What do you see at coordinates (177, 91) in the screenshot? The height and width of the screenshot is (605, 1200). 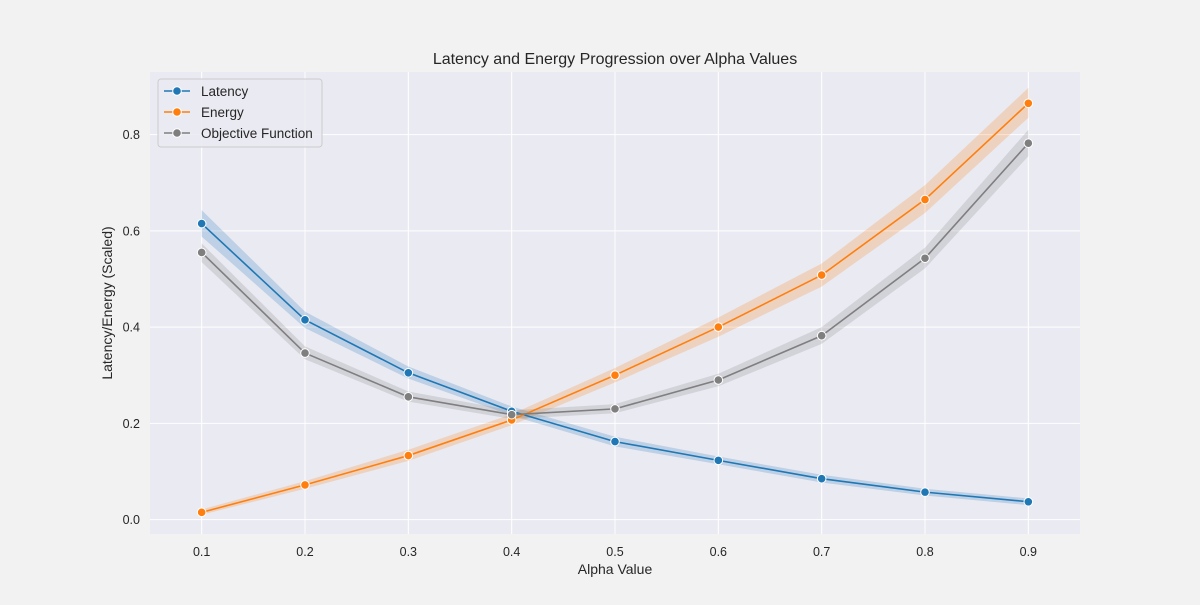 I see `latency-legend-marker` at bounding box center [177, 91].